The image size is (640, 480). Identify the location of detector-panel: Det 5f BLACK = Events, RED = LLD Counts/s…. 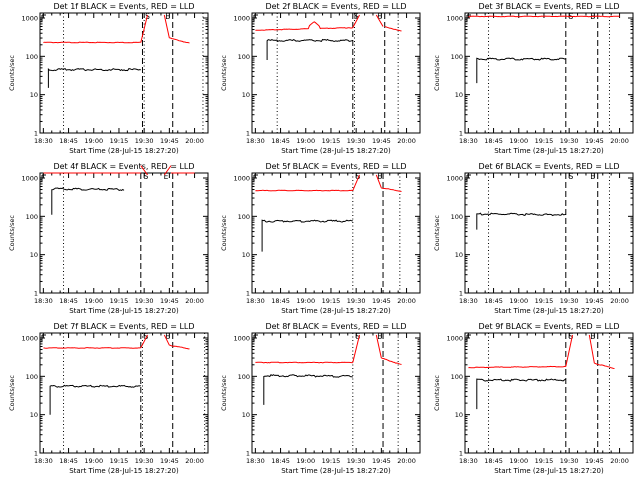
(320, 238).